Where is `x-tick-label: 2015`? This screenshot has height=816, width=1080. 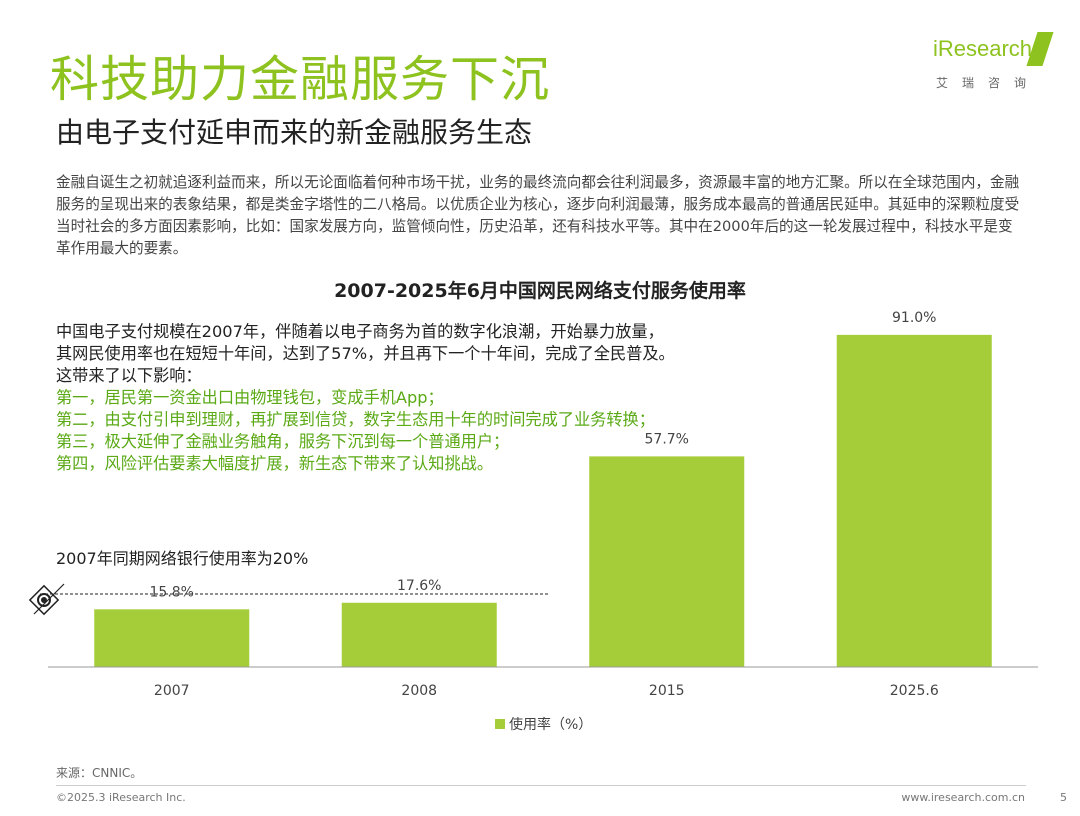
x-tick-label: 2015 is located at coordinates (667, 691).